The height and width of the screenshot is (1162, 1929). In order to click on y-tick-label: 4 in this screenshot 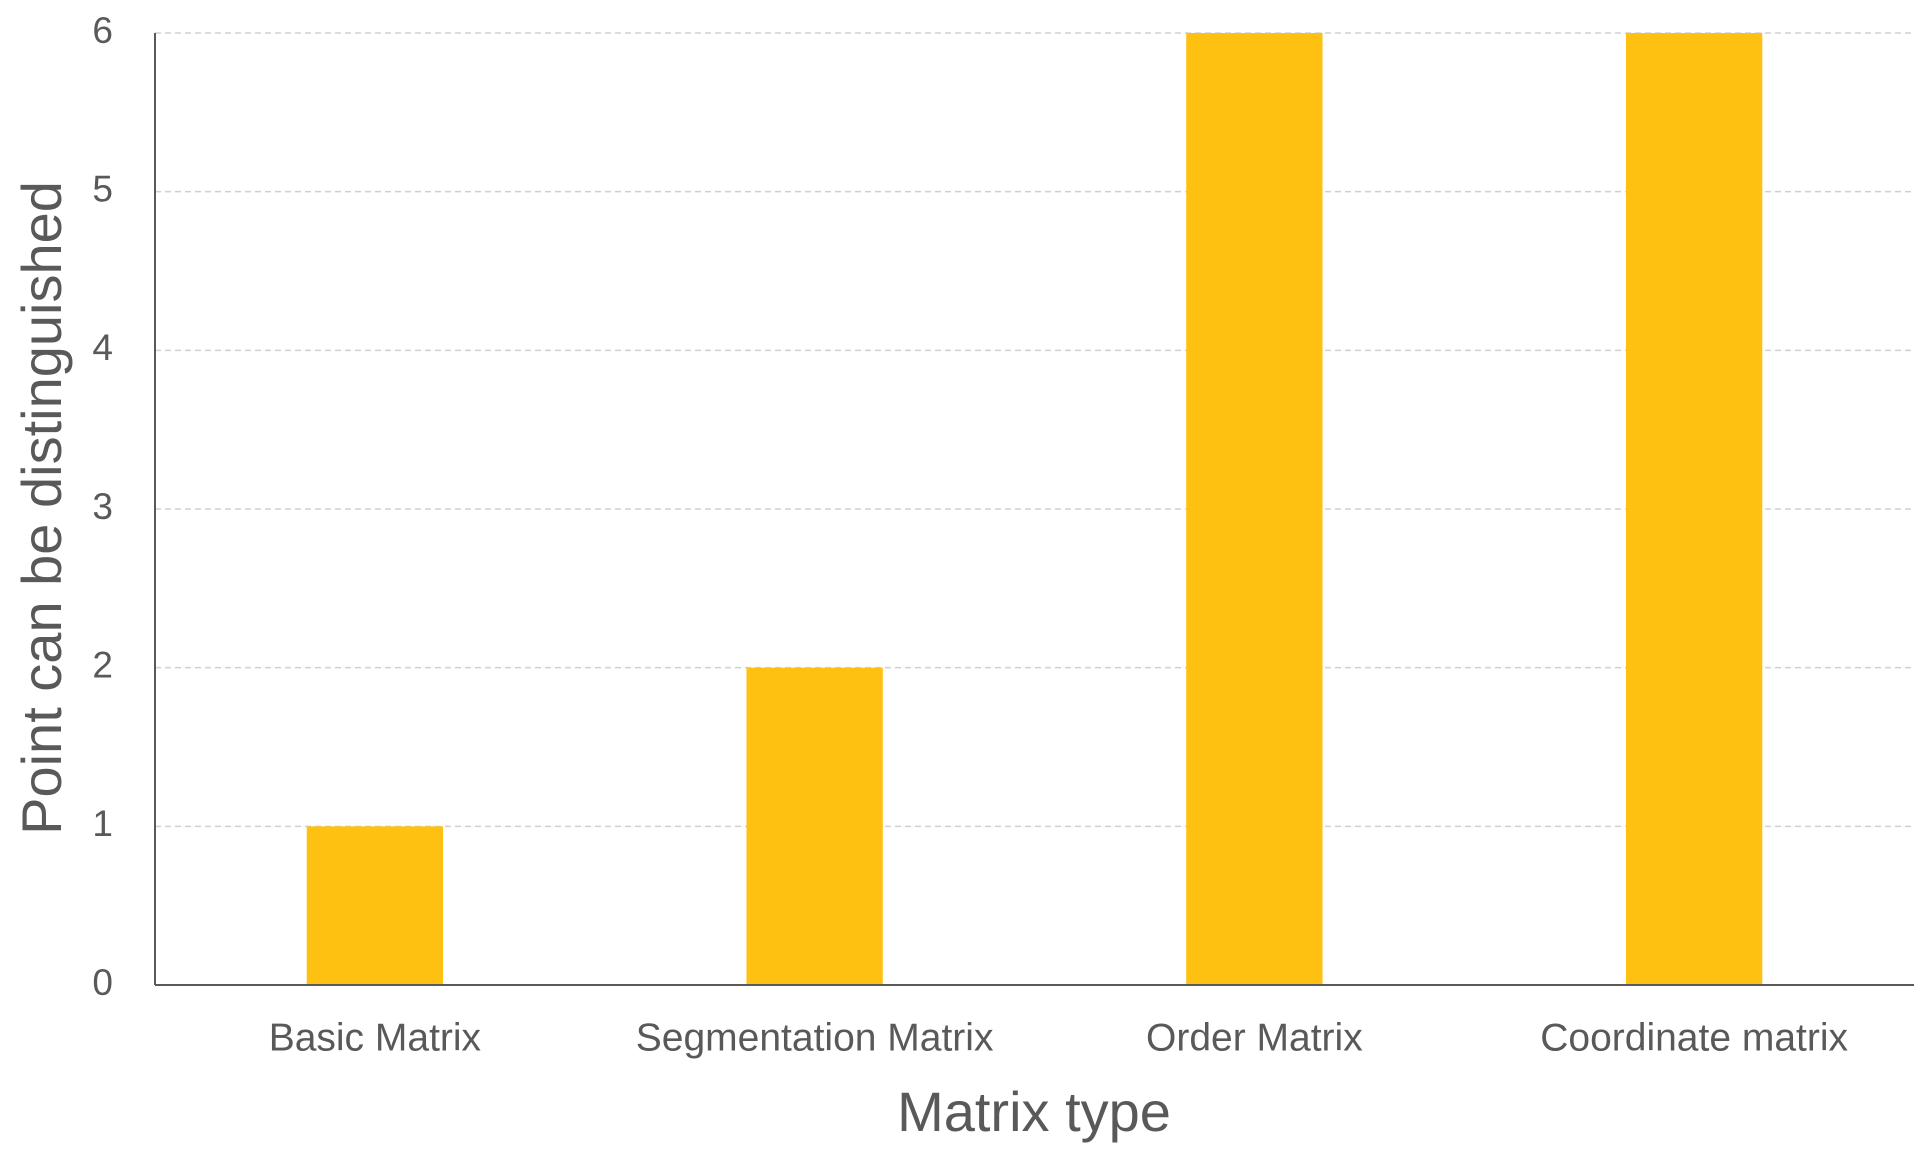, I will do `click(102, 347)`.